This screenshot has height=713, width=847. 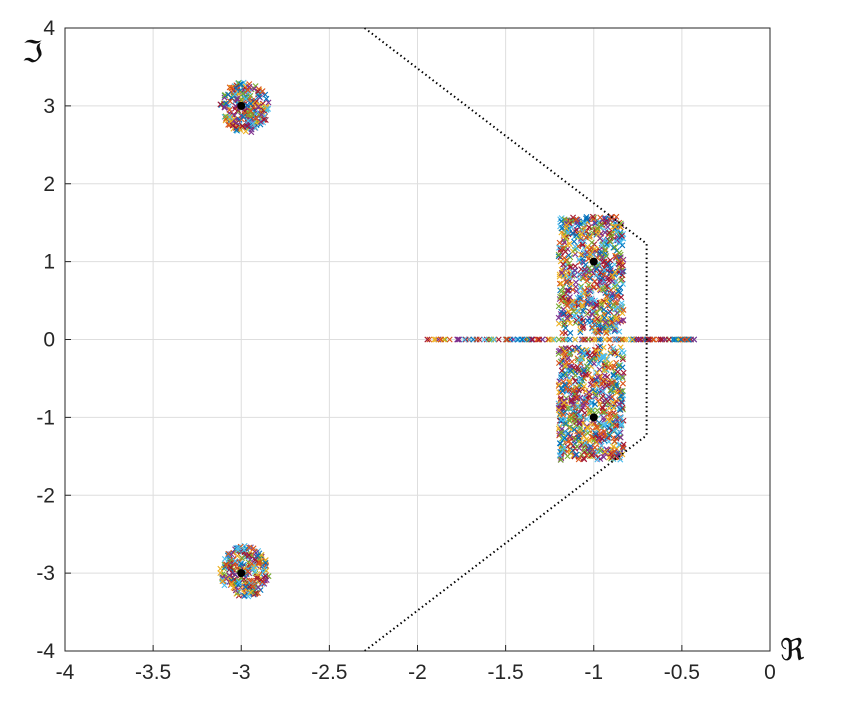 I want to click on y-axis-label: ℑ, so click(x=32, y=52).